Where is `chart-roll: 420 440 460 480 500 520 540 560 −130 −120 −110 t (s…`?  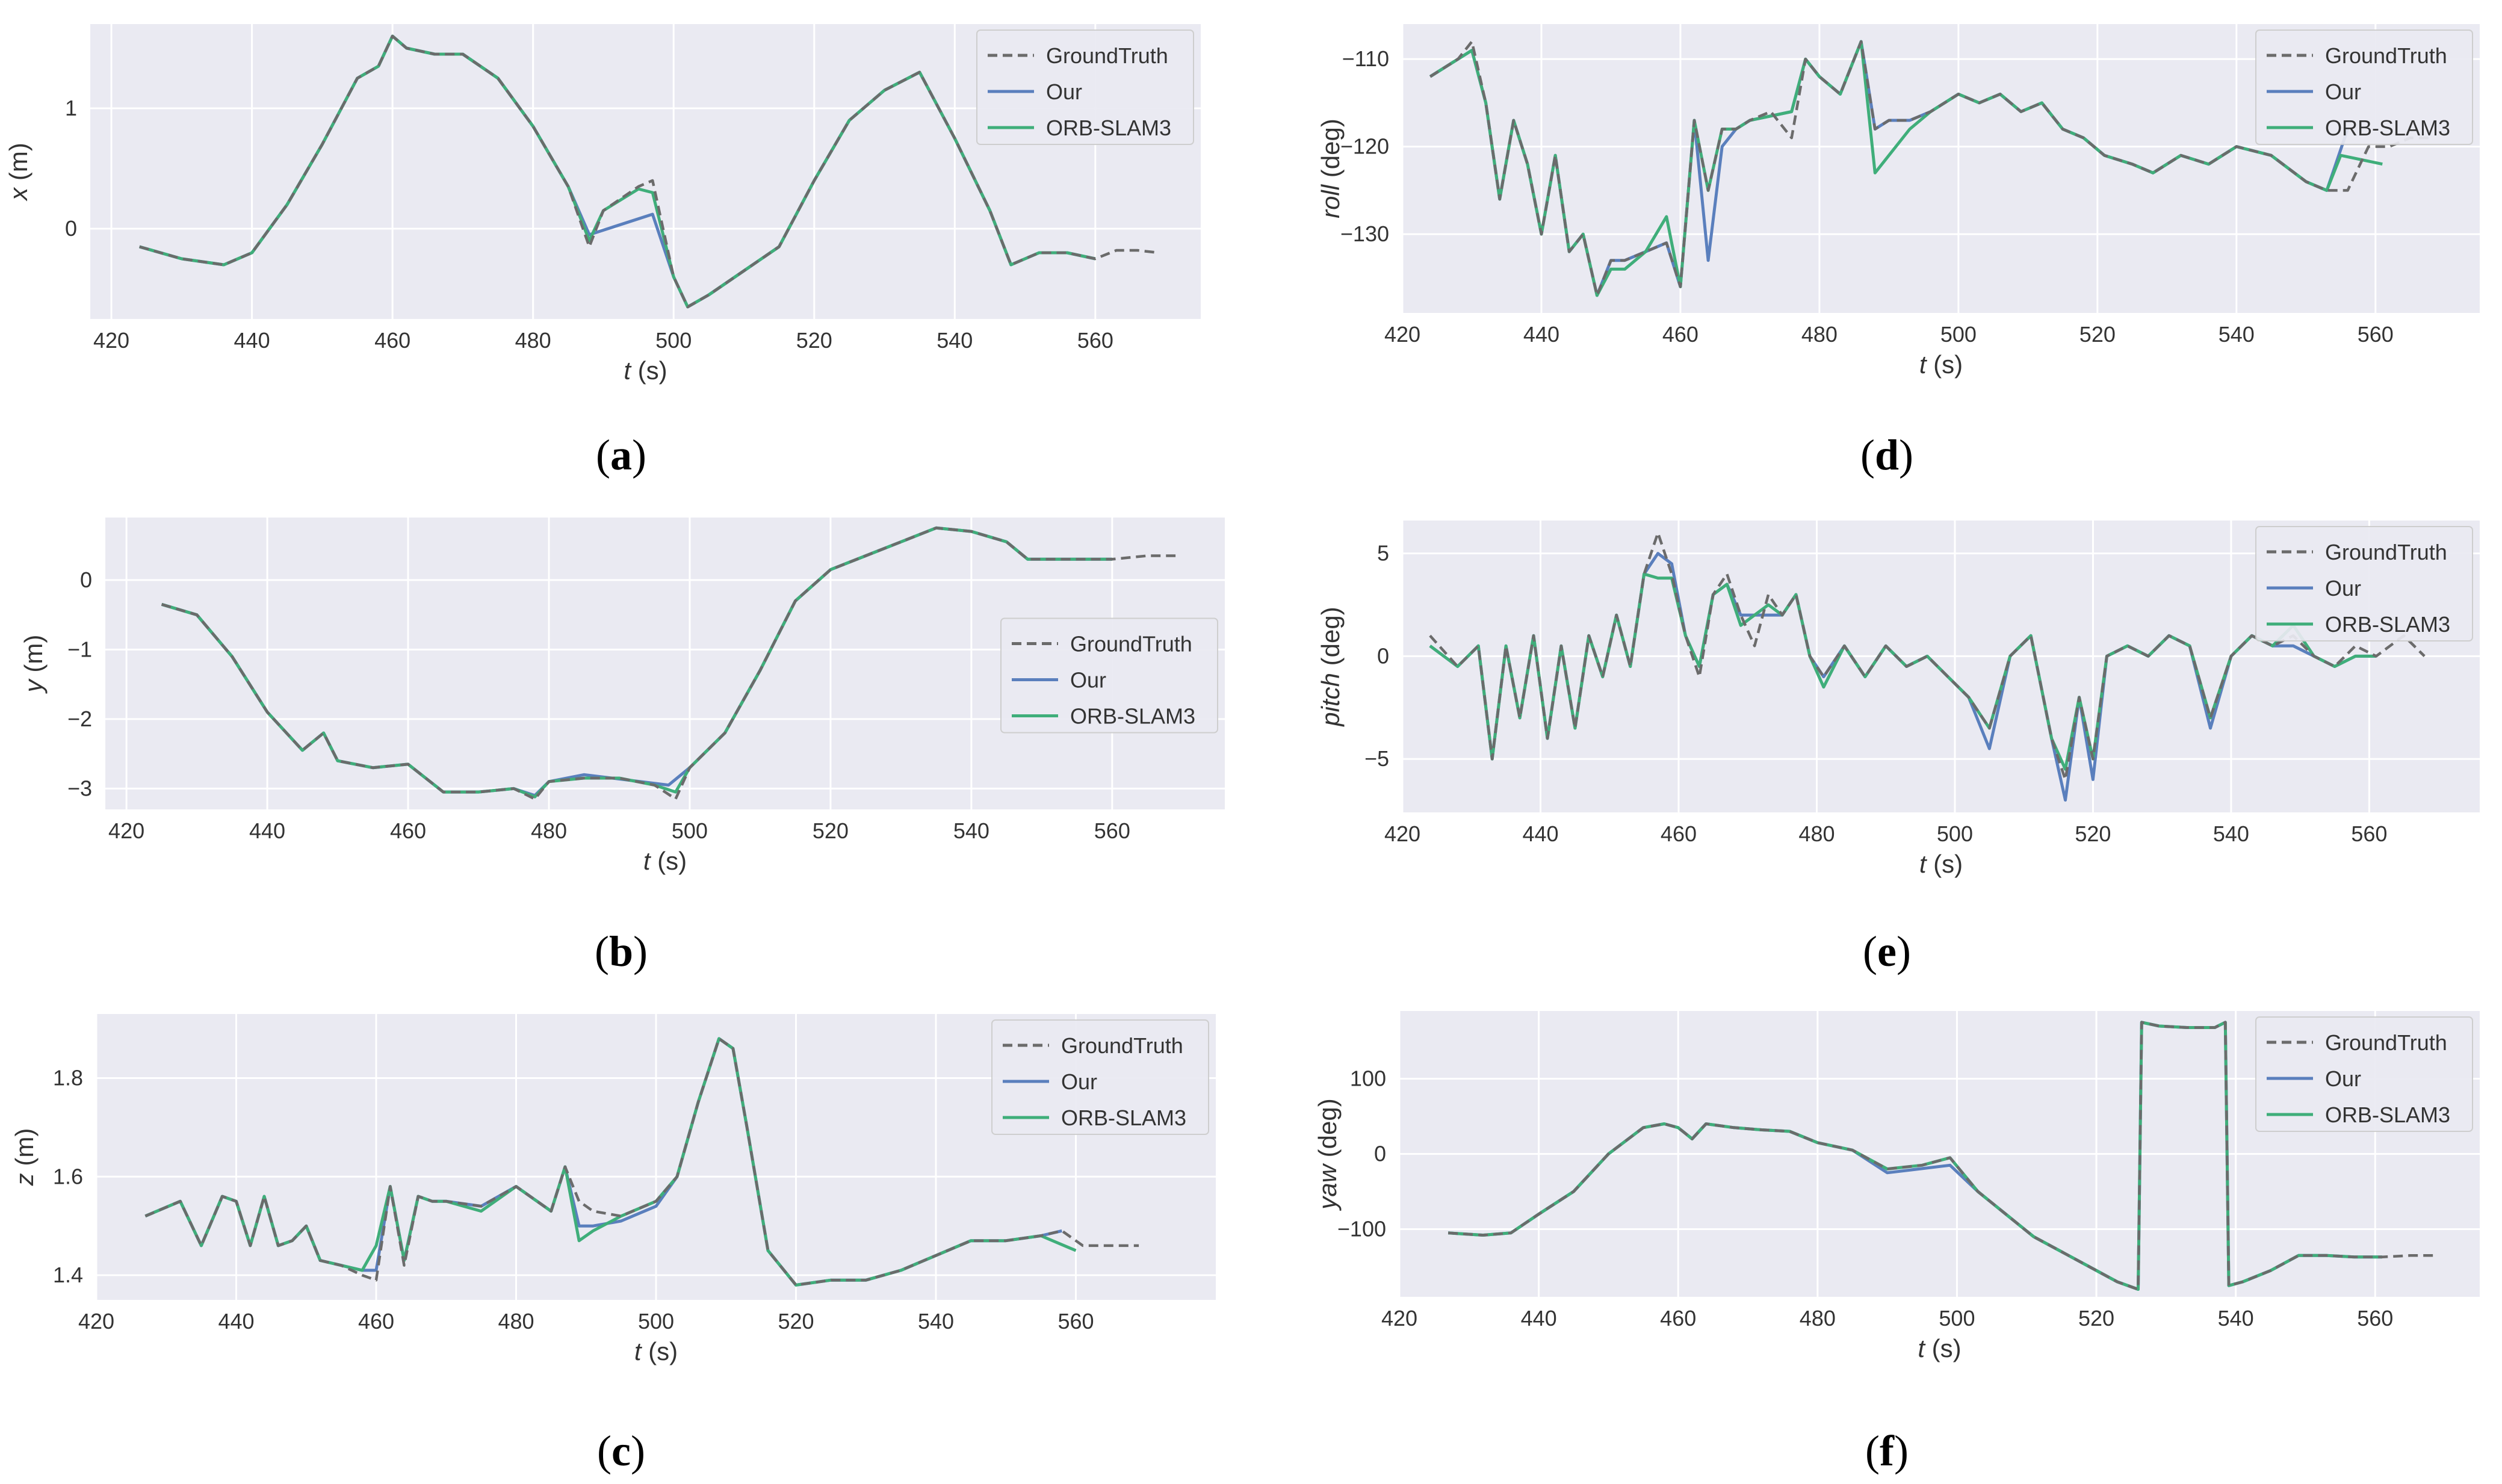
chart-roll: 420 440 460 480 500 520 540 560 −130 −120 −110 t (s… is located at coordinates (1898, 201).